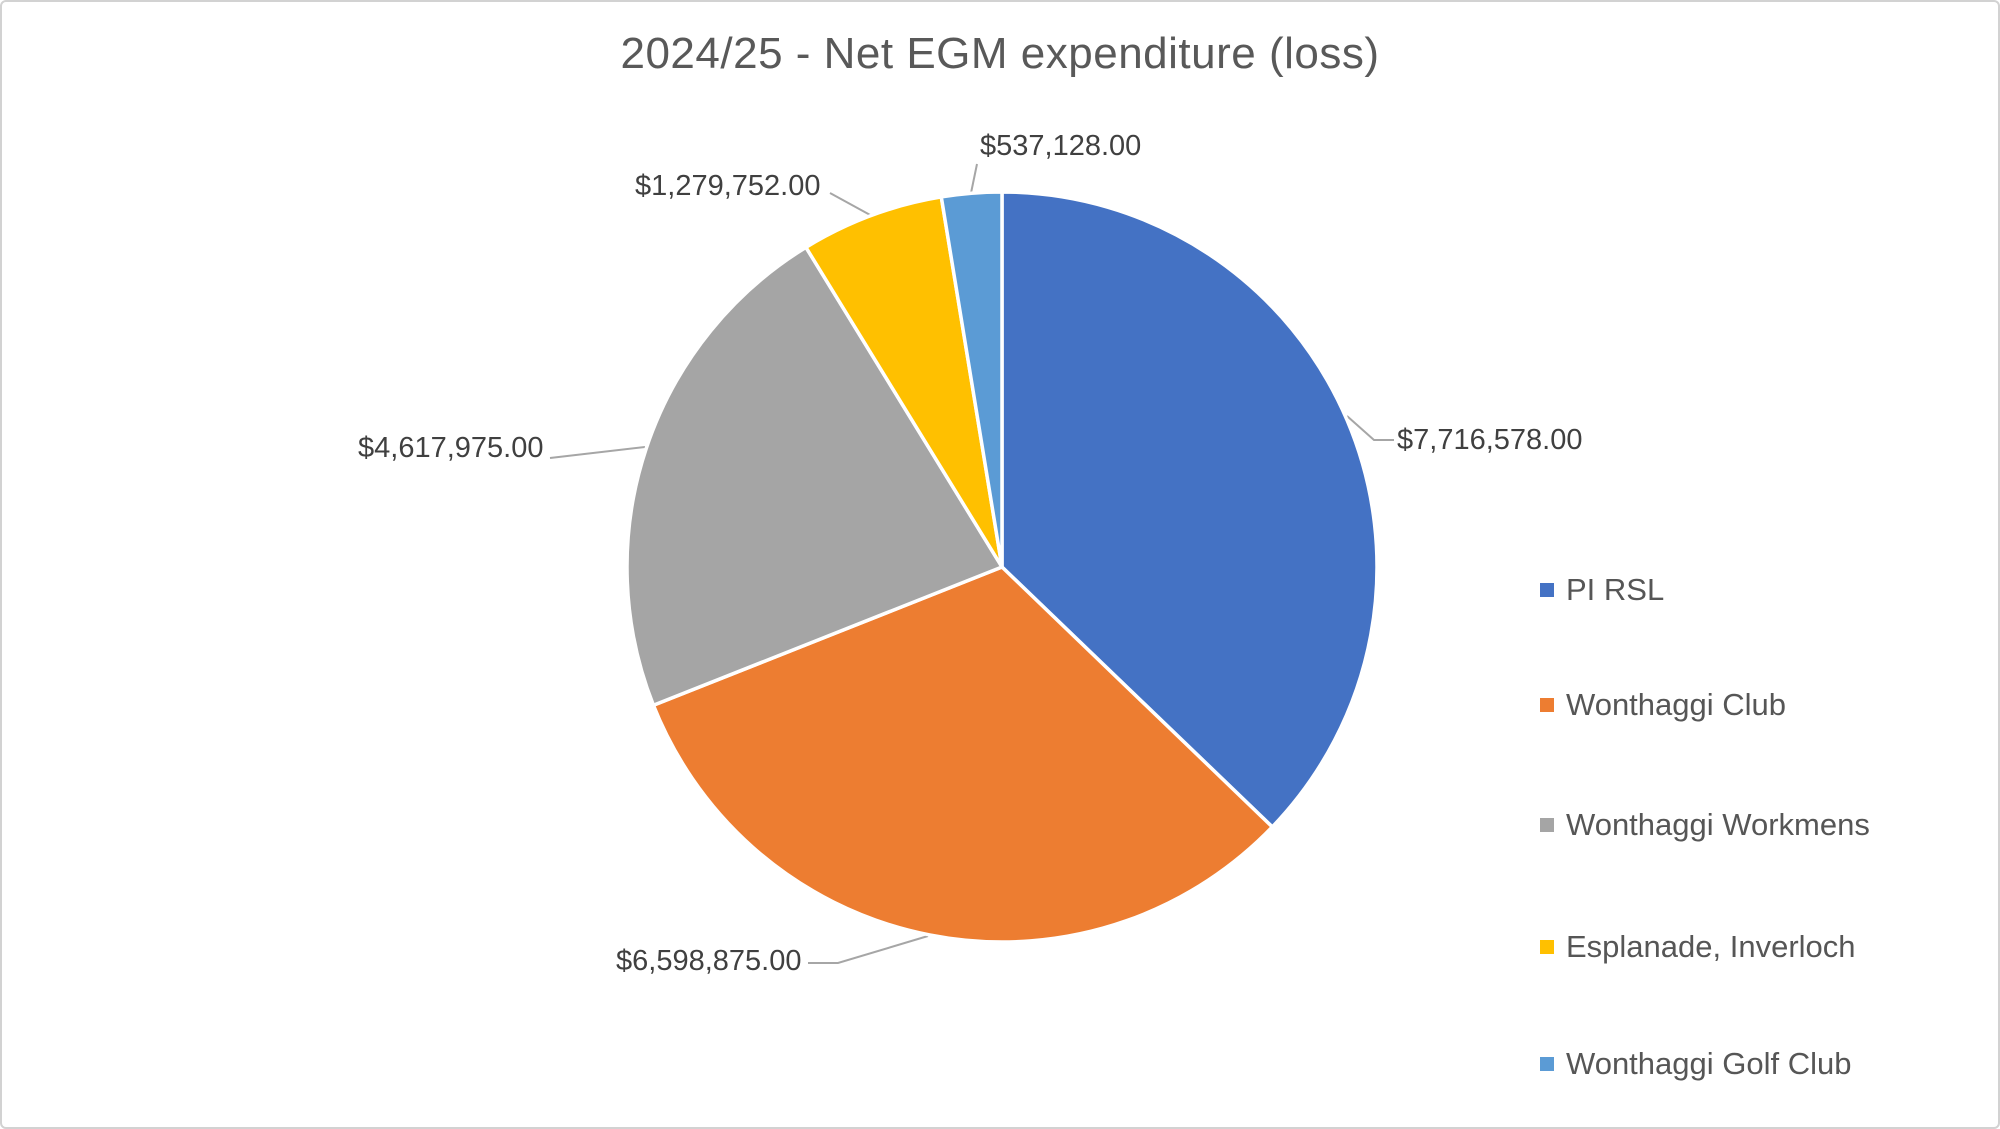 This screenshot has width=2000, height=1129. Describe the element at coordinates (1370, 428) in the screenshot. I see `leader-line-pi-rsl` at that location.